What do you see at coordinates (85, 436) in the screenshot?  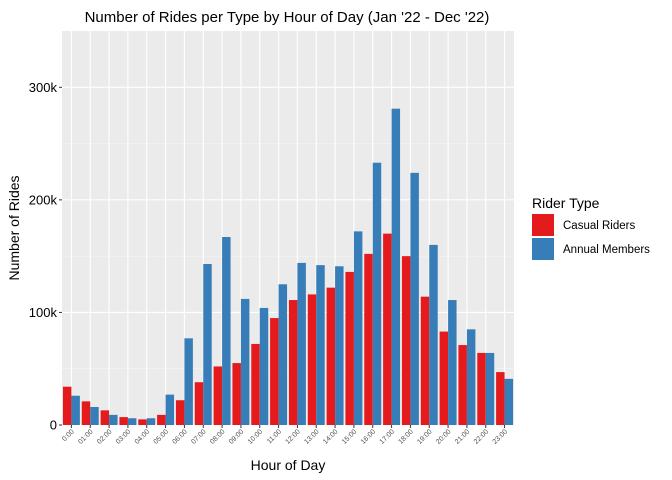 I see `x-tick-label: 01:00` at bounding box center [85, 436].